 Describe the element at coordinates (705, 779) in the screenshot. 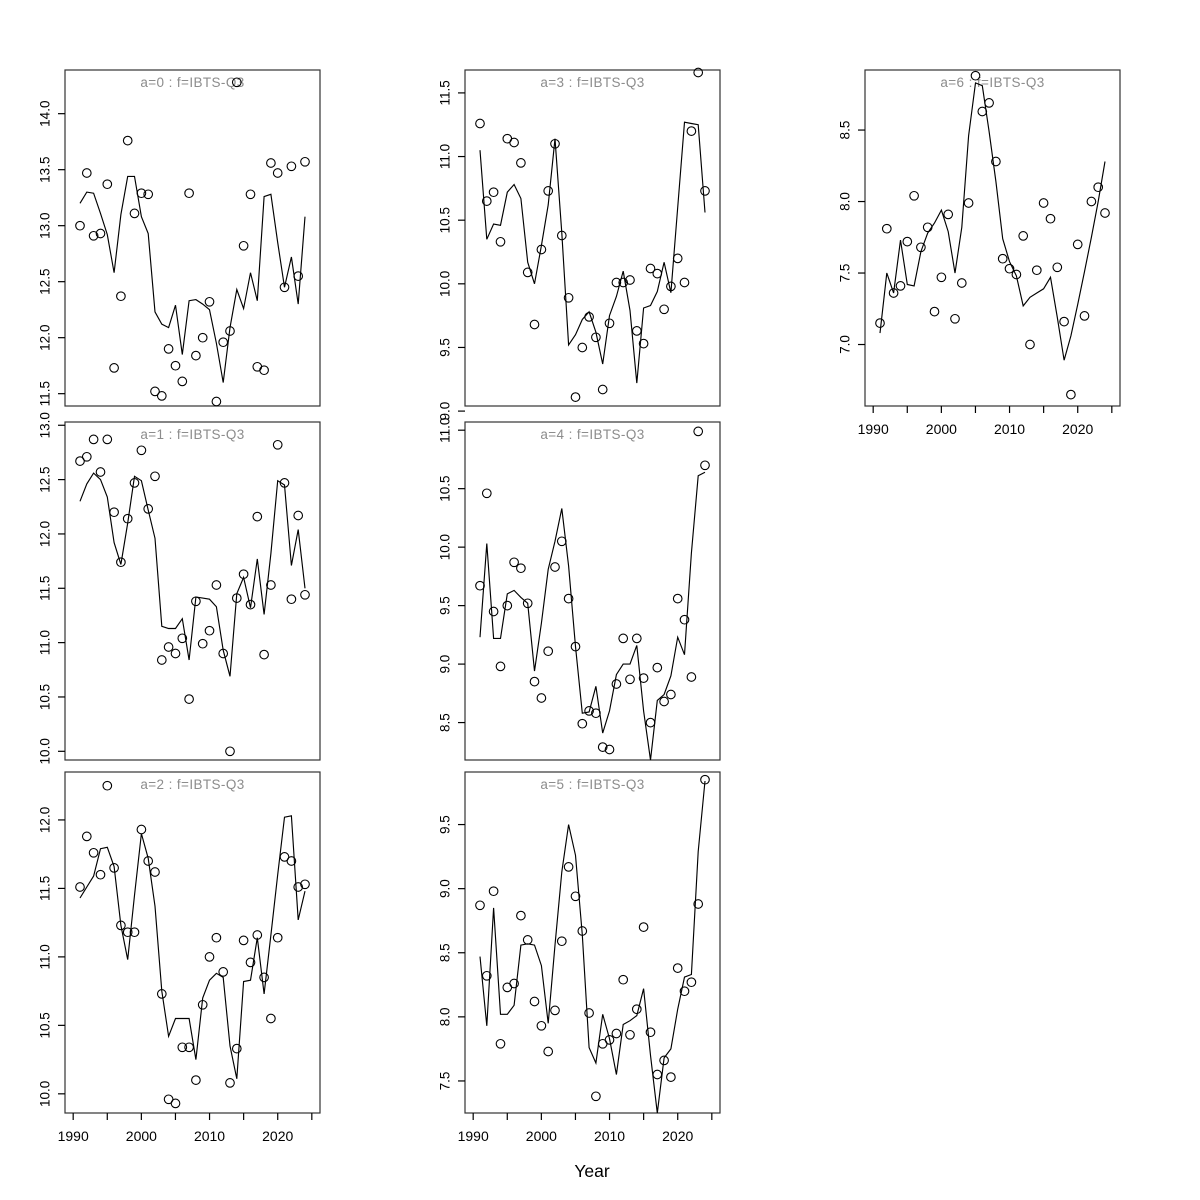

I see `obs-point-a5-2024` at that location.